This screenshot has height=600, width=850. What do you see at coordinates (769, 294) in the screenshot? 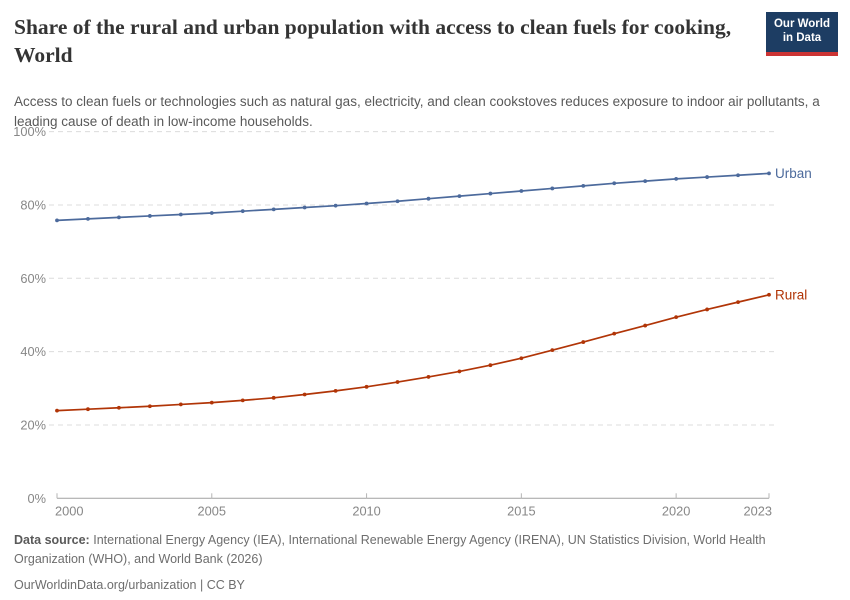
I see `rural-point-2023` at bounding box center [769, 294].